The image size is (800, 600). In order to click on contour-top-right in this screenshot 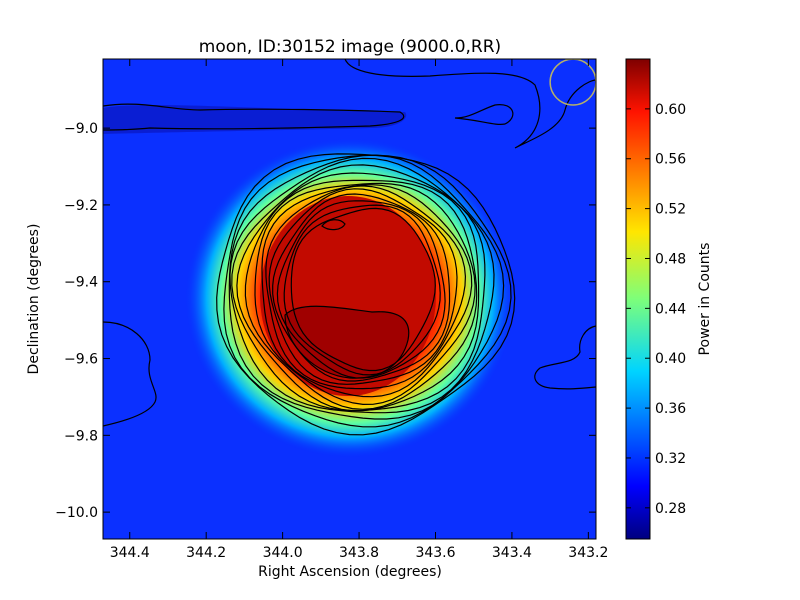, I will do `click(484, 114)`.